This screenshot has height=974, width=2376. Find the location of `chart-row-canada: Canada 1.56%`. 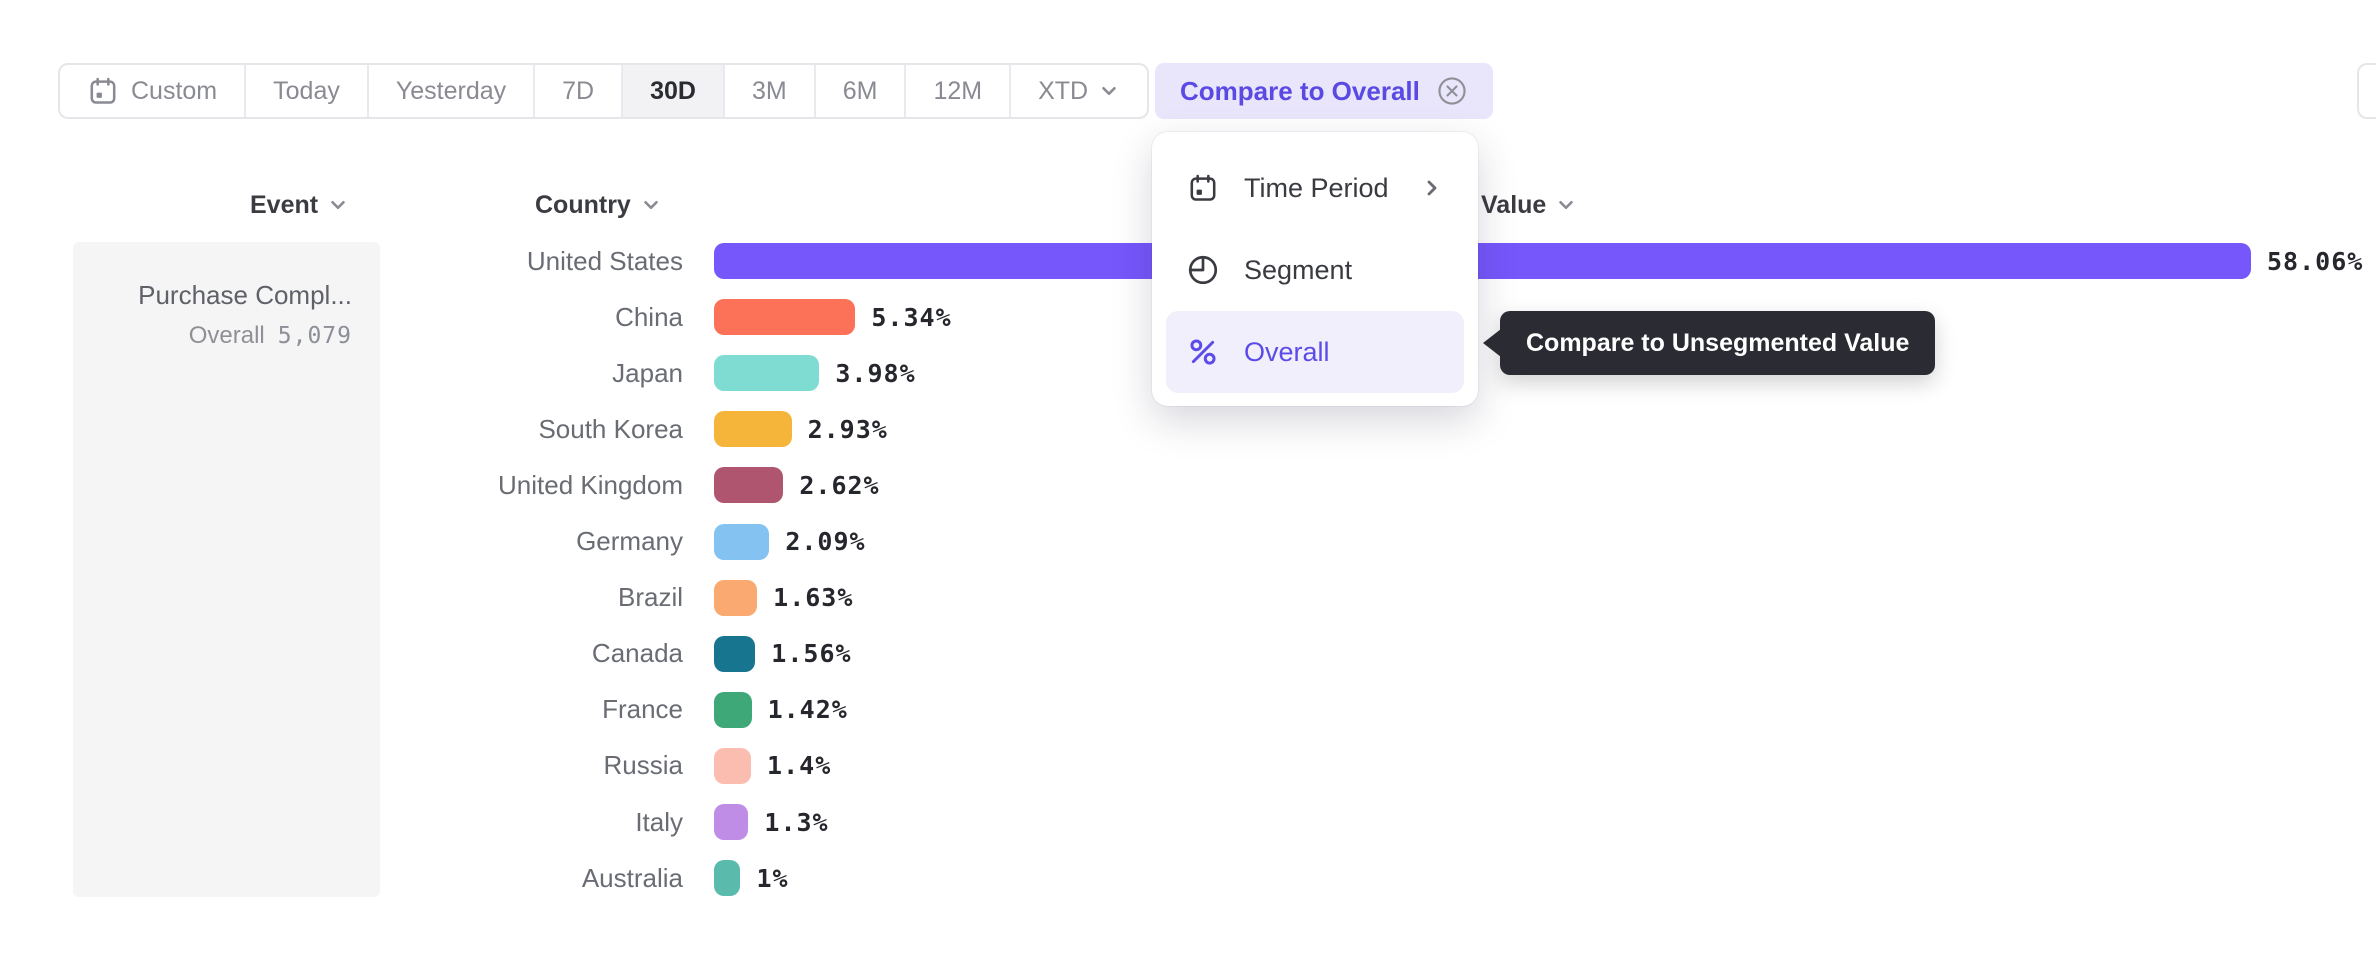

chart-row-canada: Canada 1.56% is located at coordinates (1188, 654).